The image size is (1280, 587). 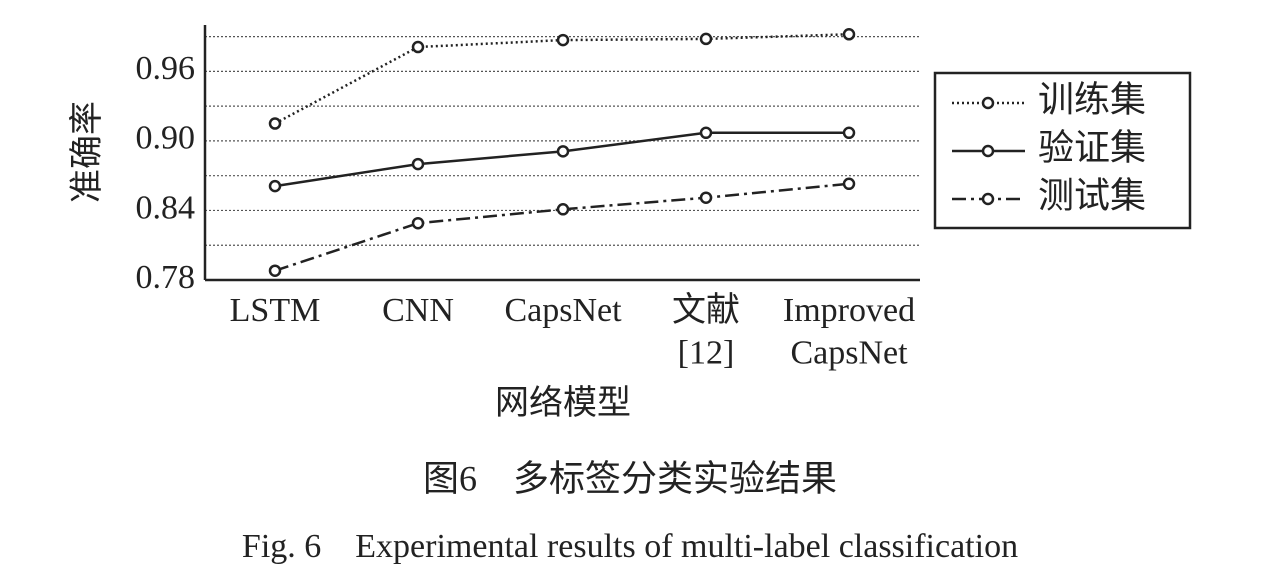 What do you see at coordinates (706, 331) in the screenshot?
I see `x-tick-label: 文献[12]` at bounding box center [706, 331].